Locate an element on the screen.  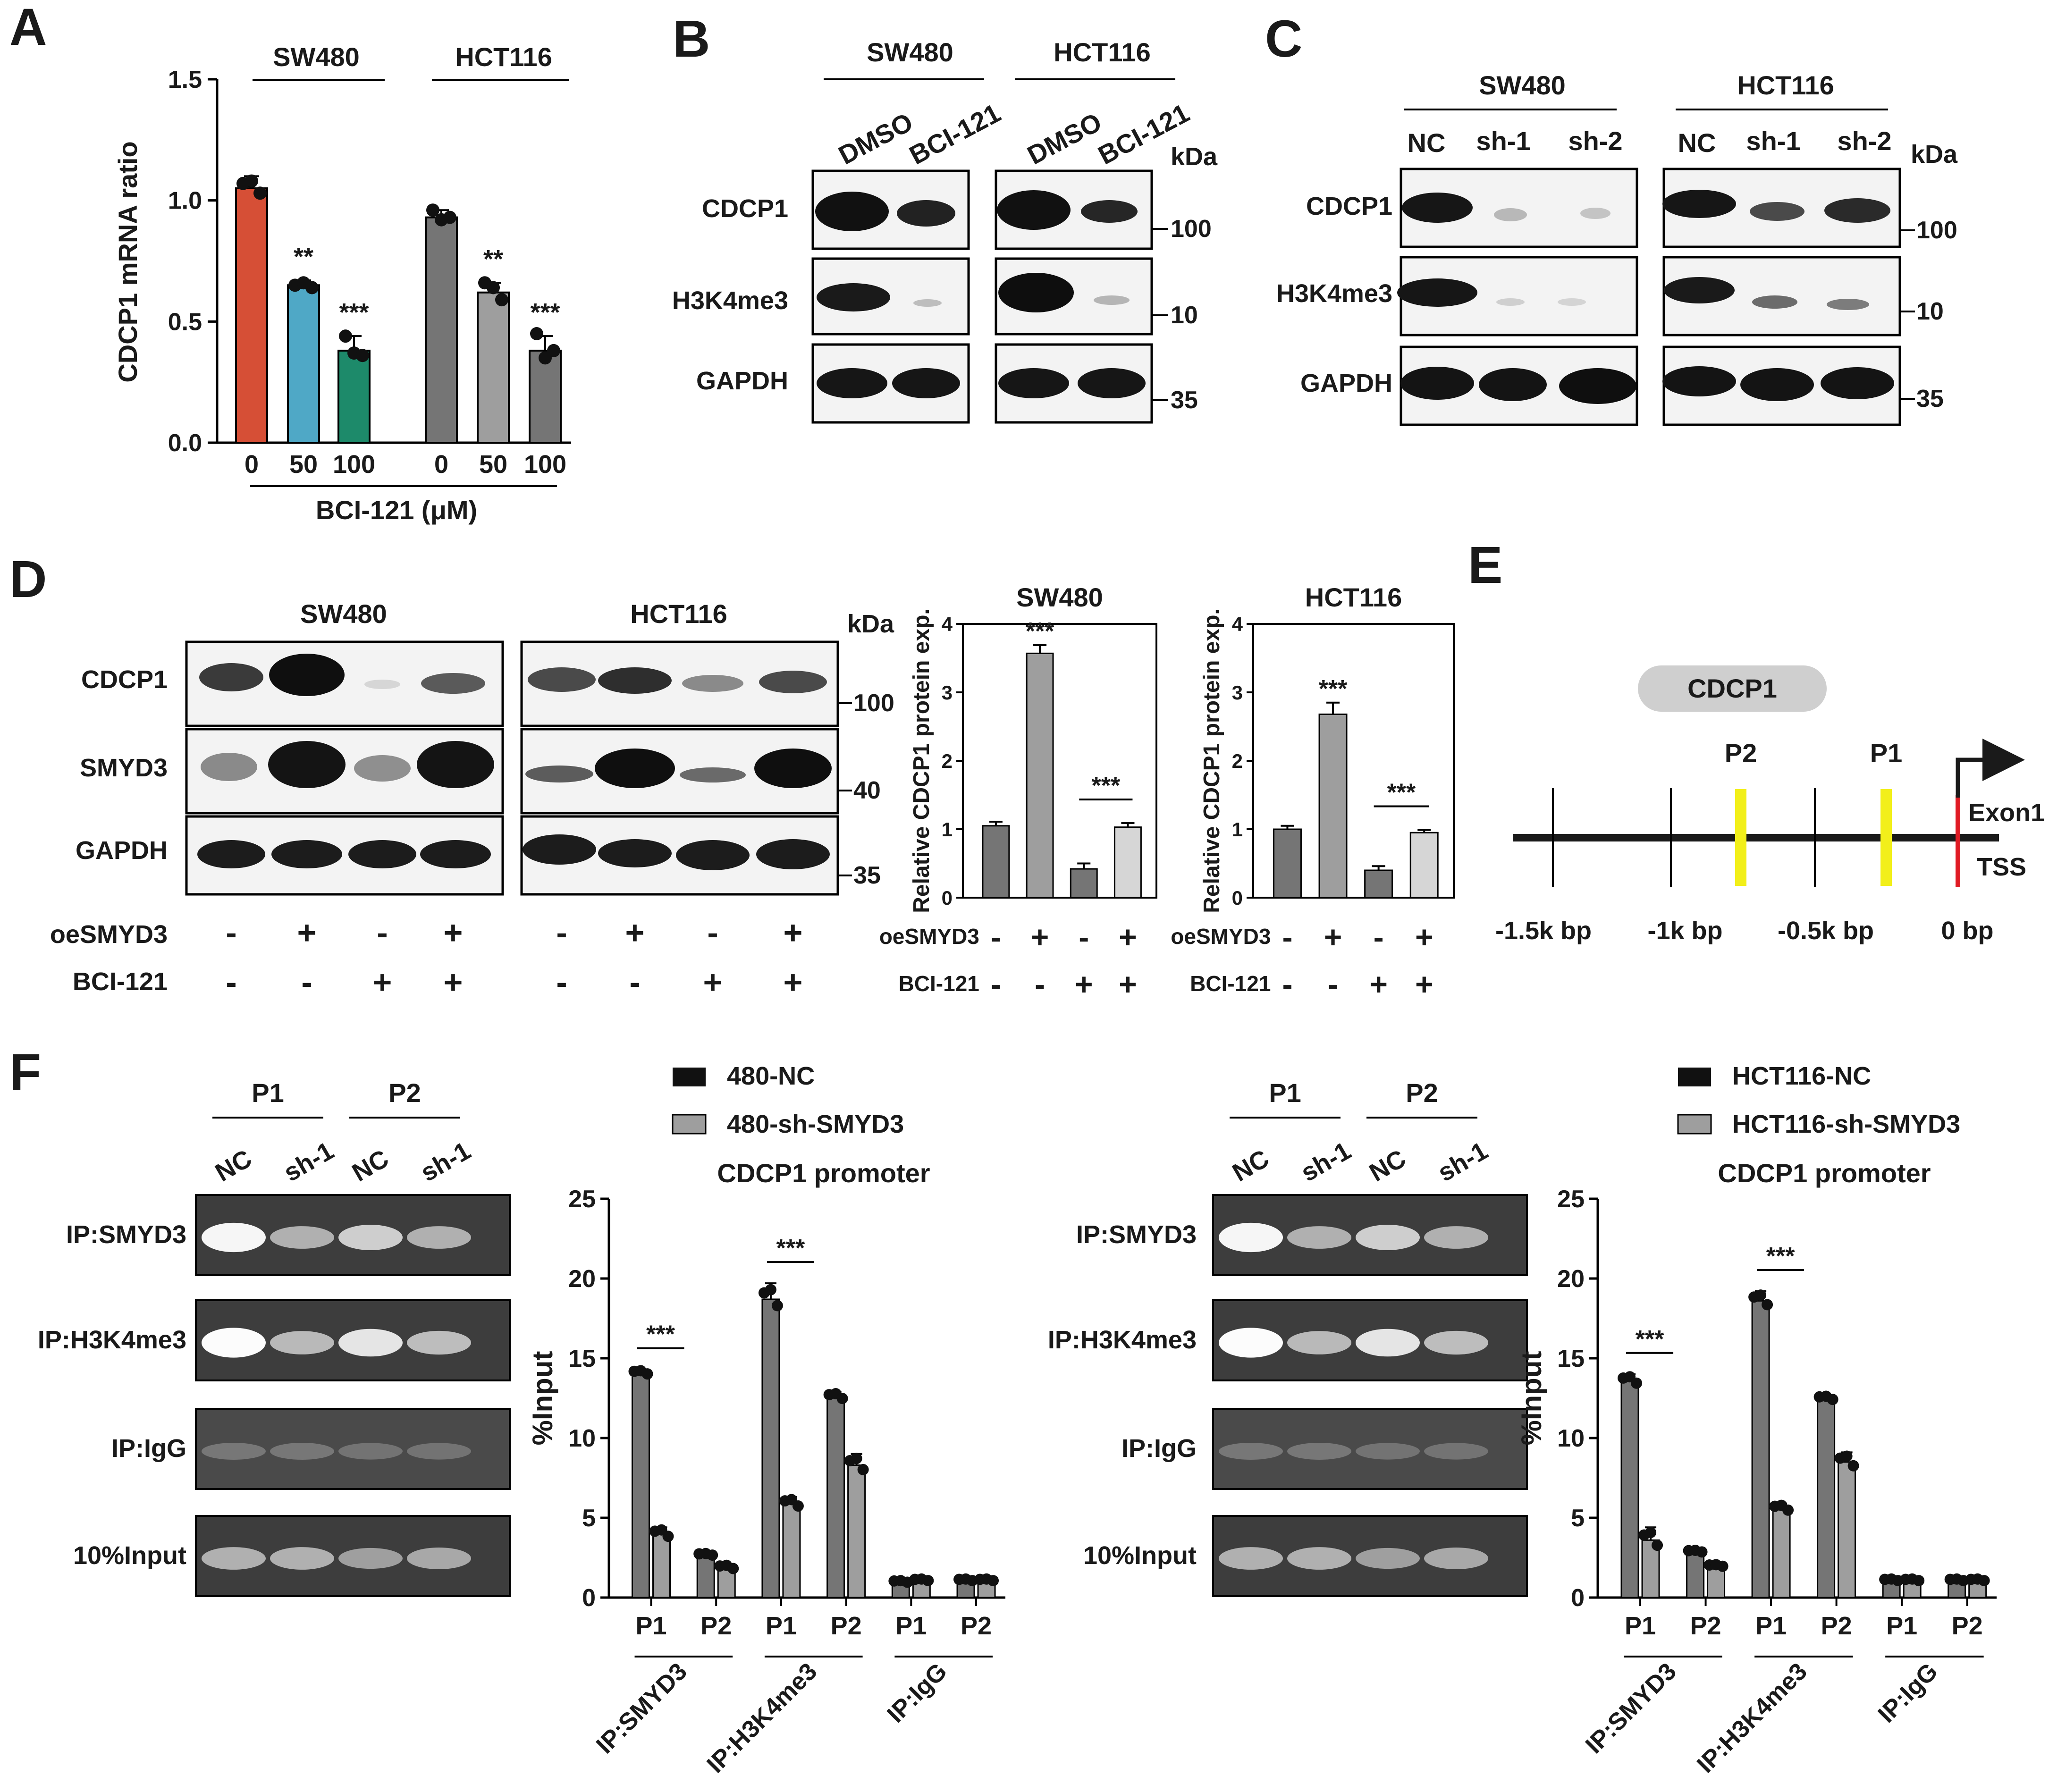
panel-f-gel-lane-label: sh-1 is located at coordinates (1462, 1161).